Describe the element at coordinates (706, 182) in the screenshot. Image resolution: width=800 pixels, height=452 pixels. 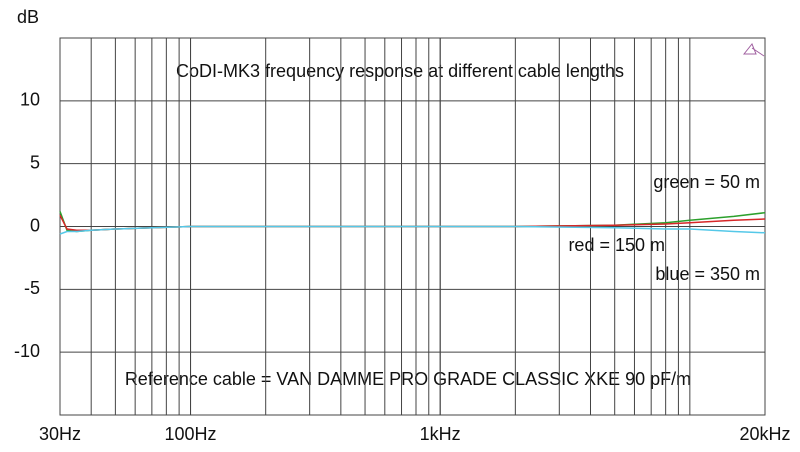
I see `legend-label: green = 50 m` at that location.